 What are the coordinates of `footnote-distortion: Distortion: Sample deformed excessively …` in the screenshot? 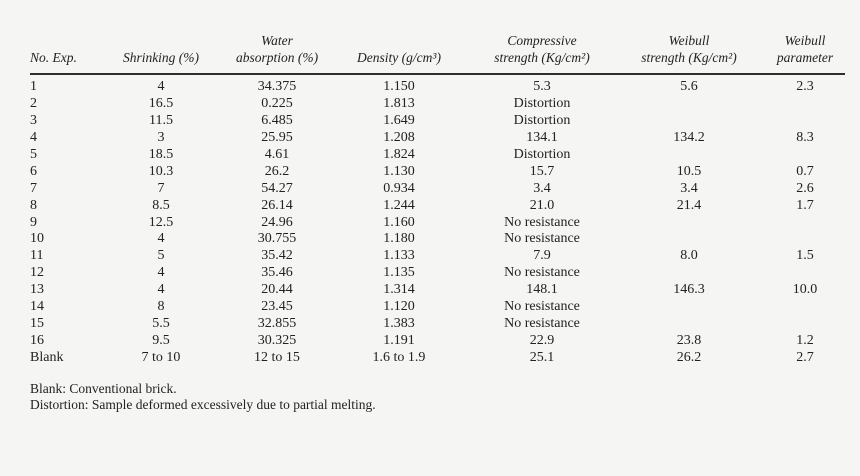 It's located at (203, 405).